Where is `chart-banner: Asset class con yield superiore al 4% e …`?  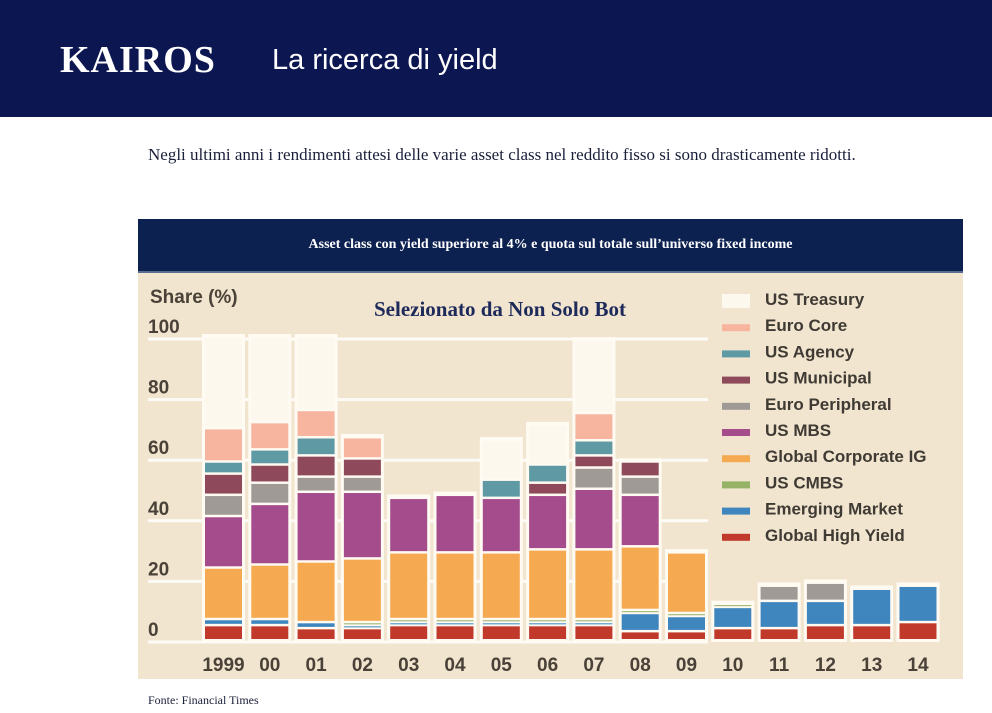 chart-banner: Asset class con yield superiore al 4% e … is located at coordinates (550, 246).